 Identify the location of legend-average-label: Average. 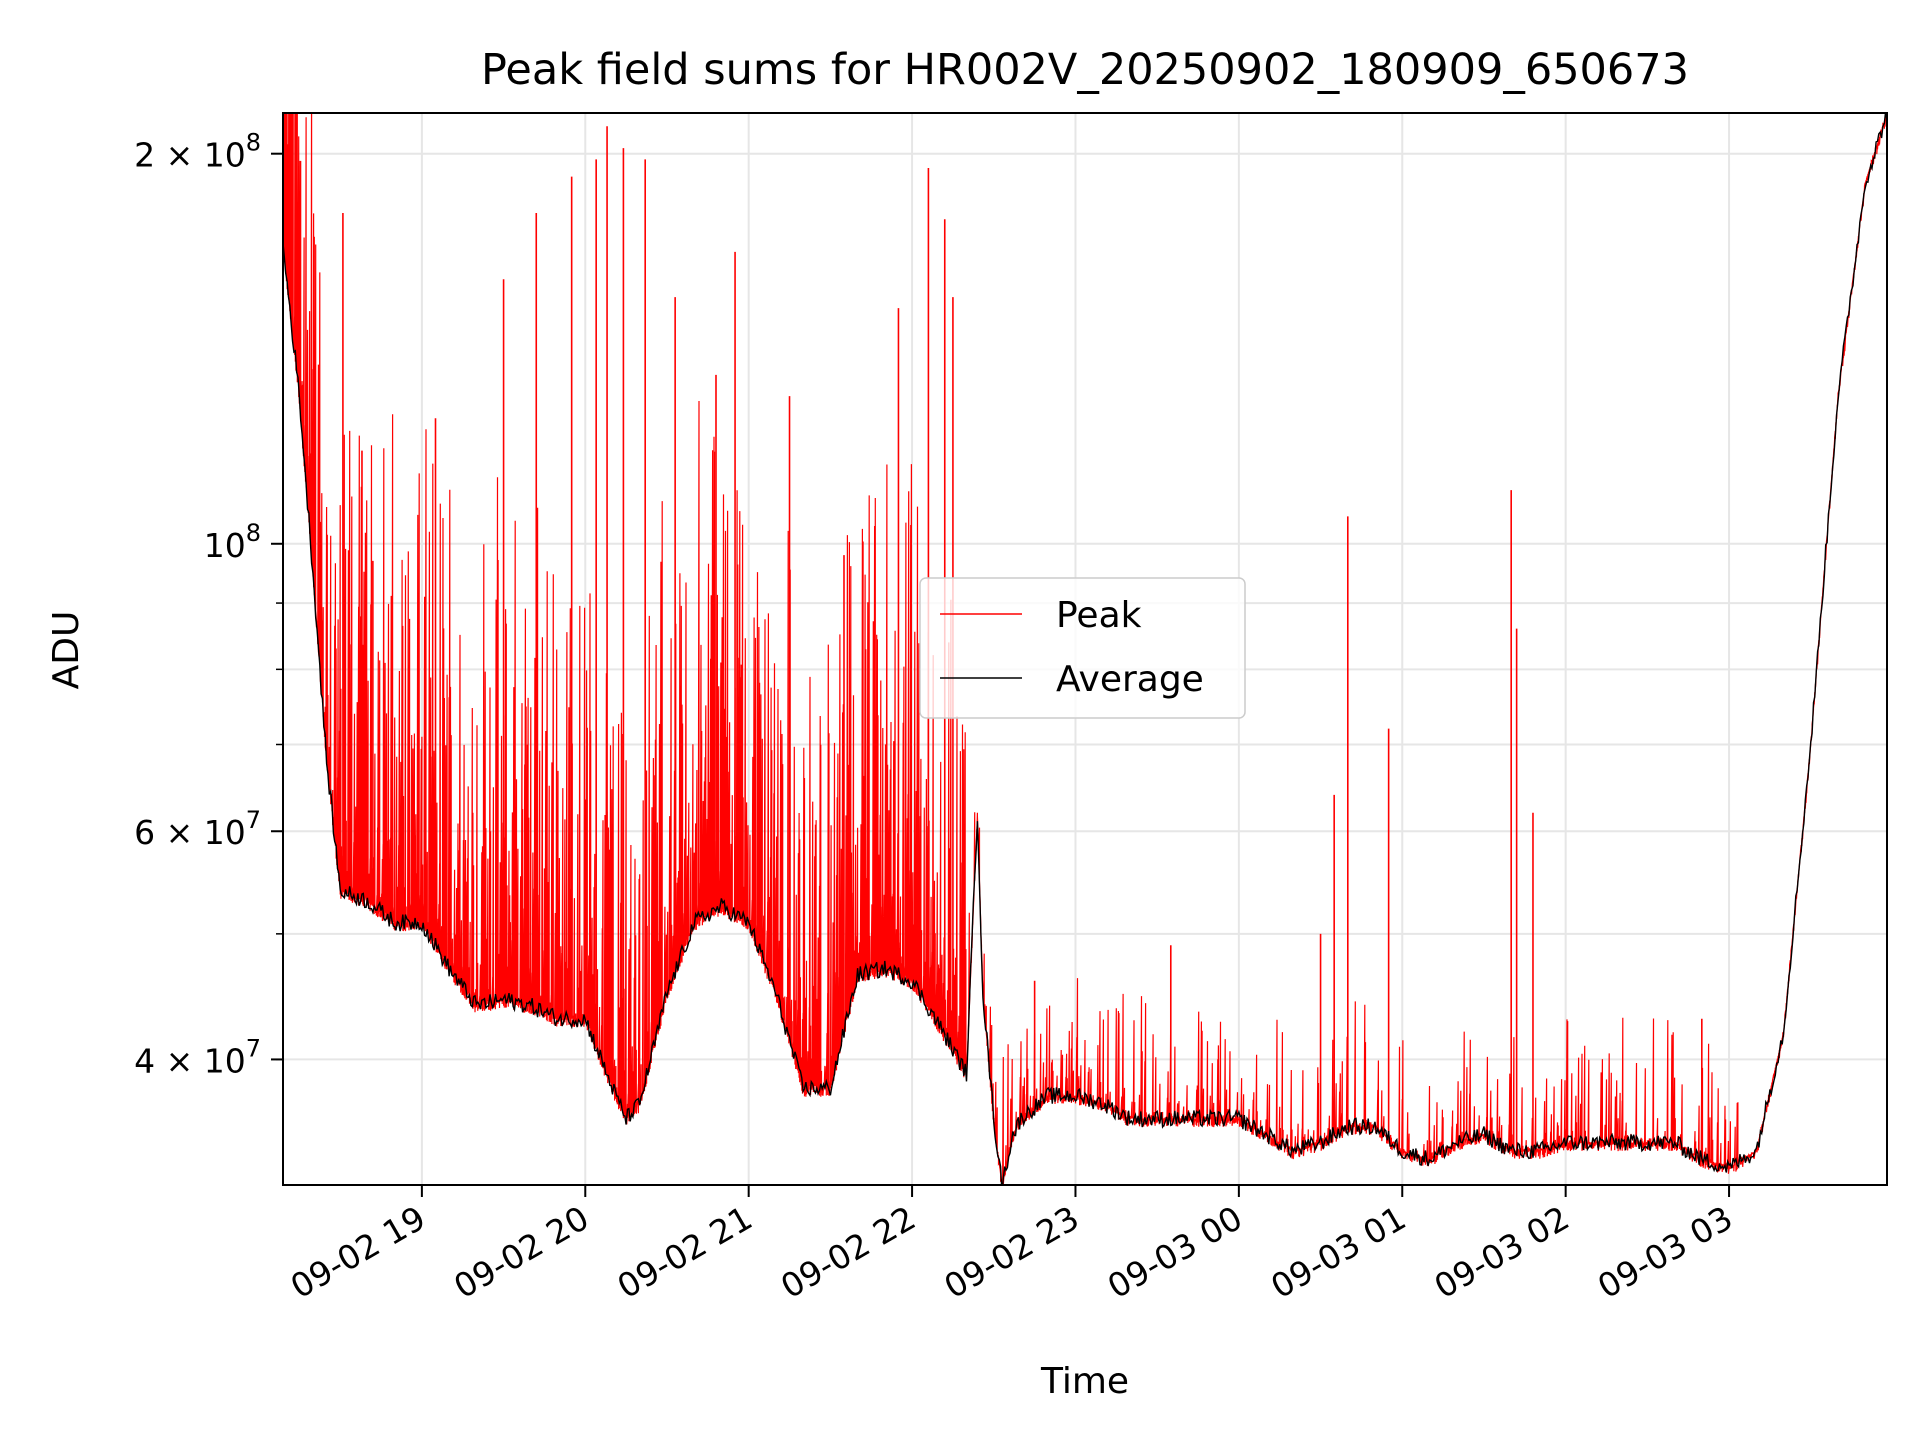
(1130, 679).